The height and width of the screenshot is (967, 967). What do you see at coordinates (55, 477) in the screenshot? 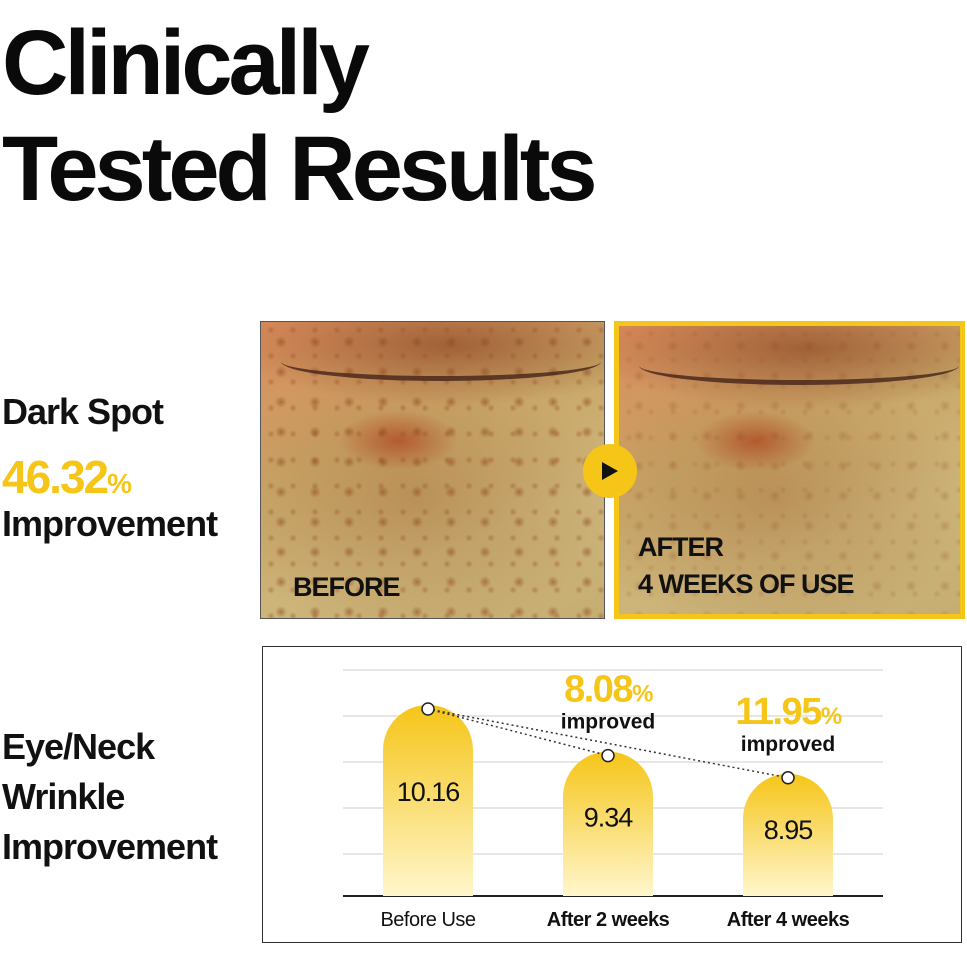
I see `dark-spot-value-number: 46.32` at bounding box center [55, 477].